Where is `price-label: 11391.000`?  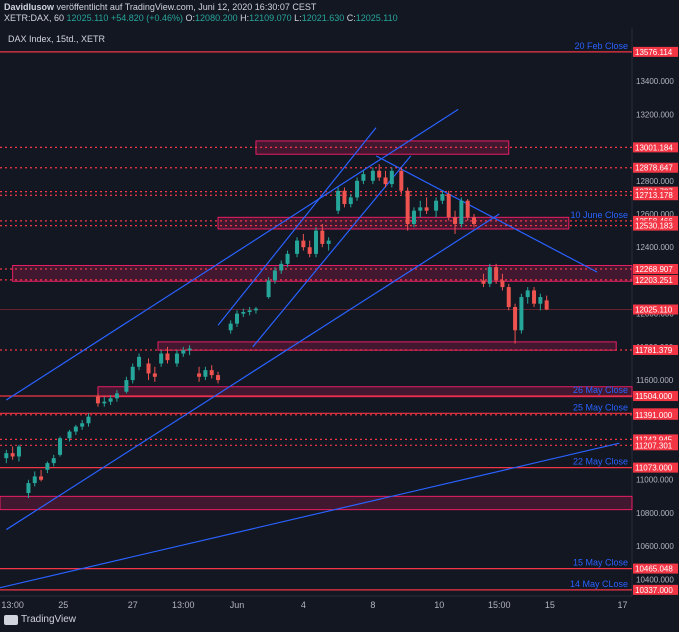
price-label: 11391.000 is located at coordinates (654, 415).